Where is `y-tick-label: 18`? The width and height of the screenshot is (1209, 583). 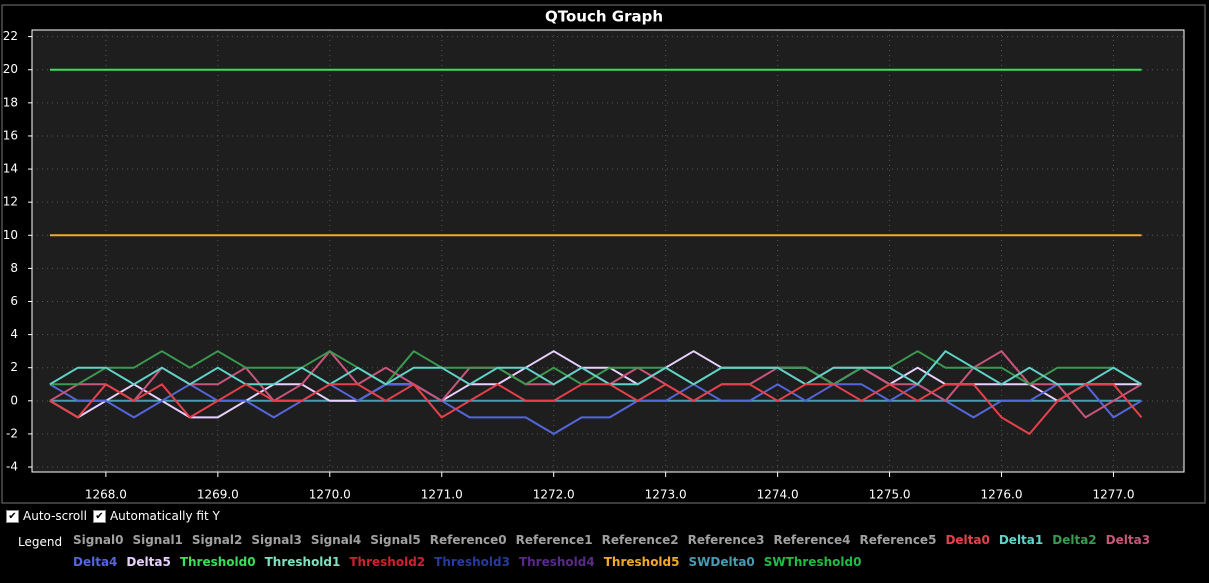 y-tick-label: 18 is located at coordinates (10, 102).